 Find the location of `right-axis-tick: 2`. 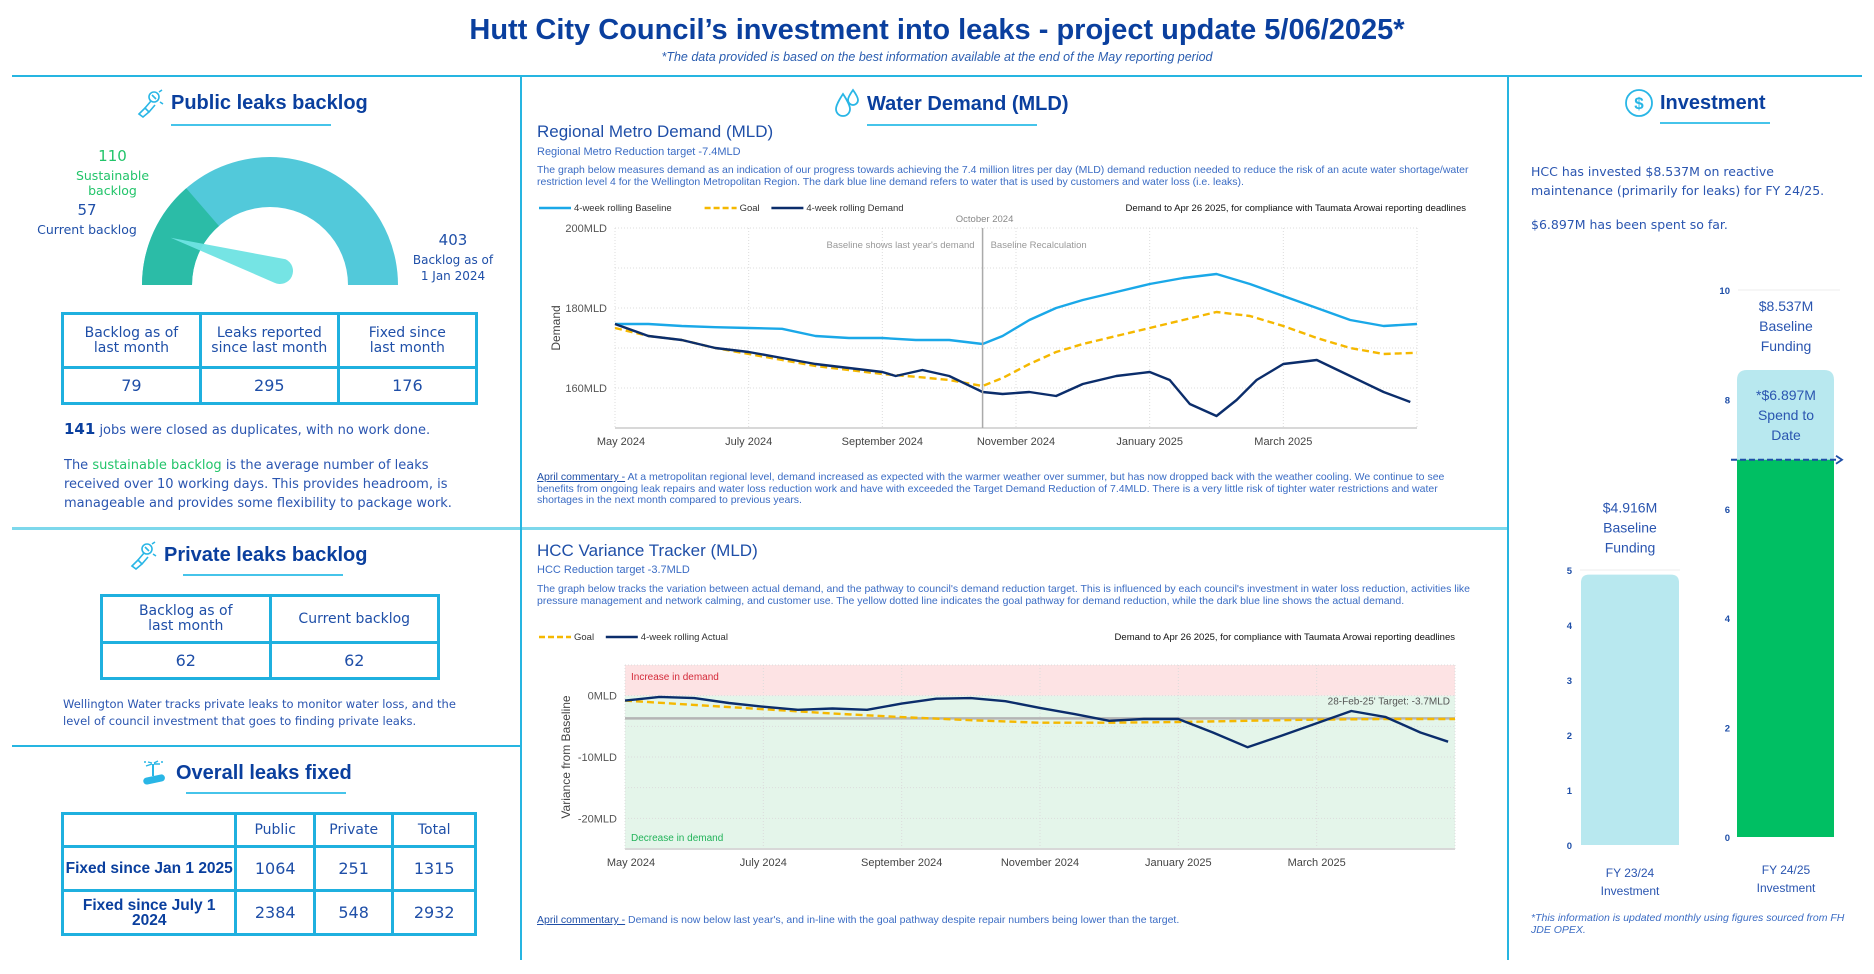

right-axis-tick: 2 is located at coordinates (1727, 729).